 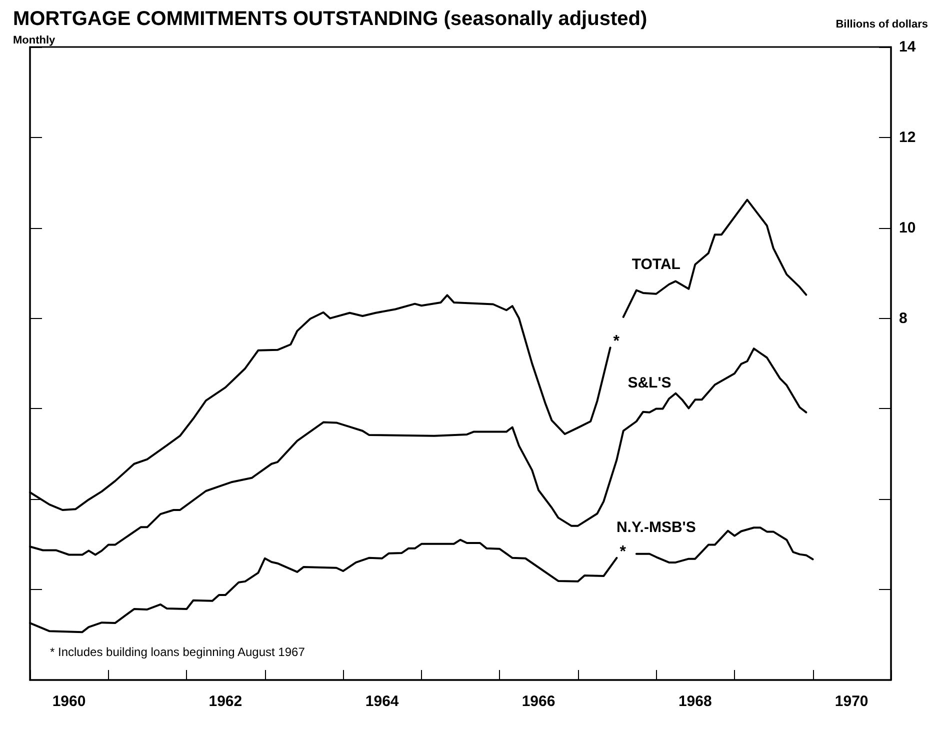 What do you see at coordinates (539, 701) in the screenshot?
I see `x-tick-label: 1966` at bounding box center [539, 701].